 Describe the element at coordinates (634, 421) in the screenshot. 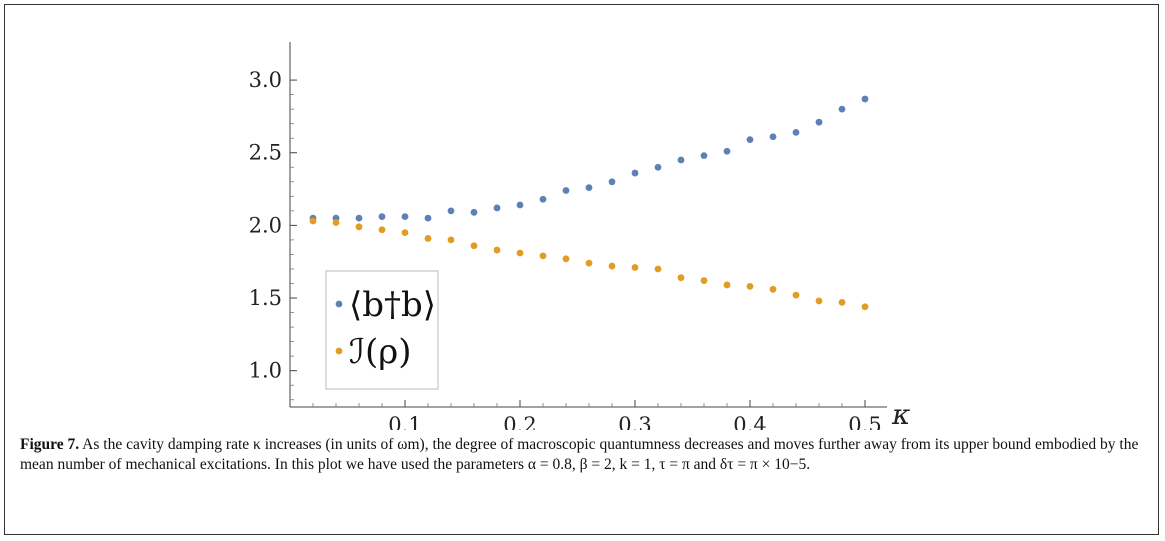

I see `x-tick-label: 0.3` at that location.